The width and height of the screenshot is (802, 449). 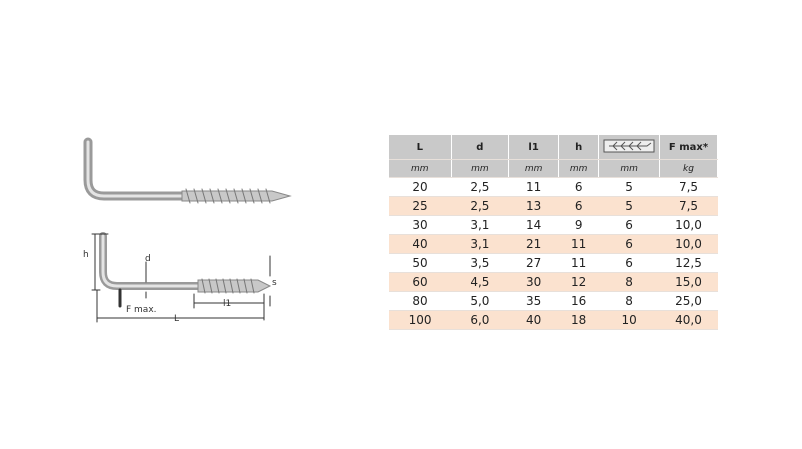 What do you see at coordinates (688, 263) in the screenshot?
I see `cell: 12,5` at bounding box center [688, 263].